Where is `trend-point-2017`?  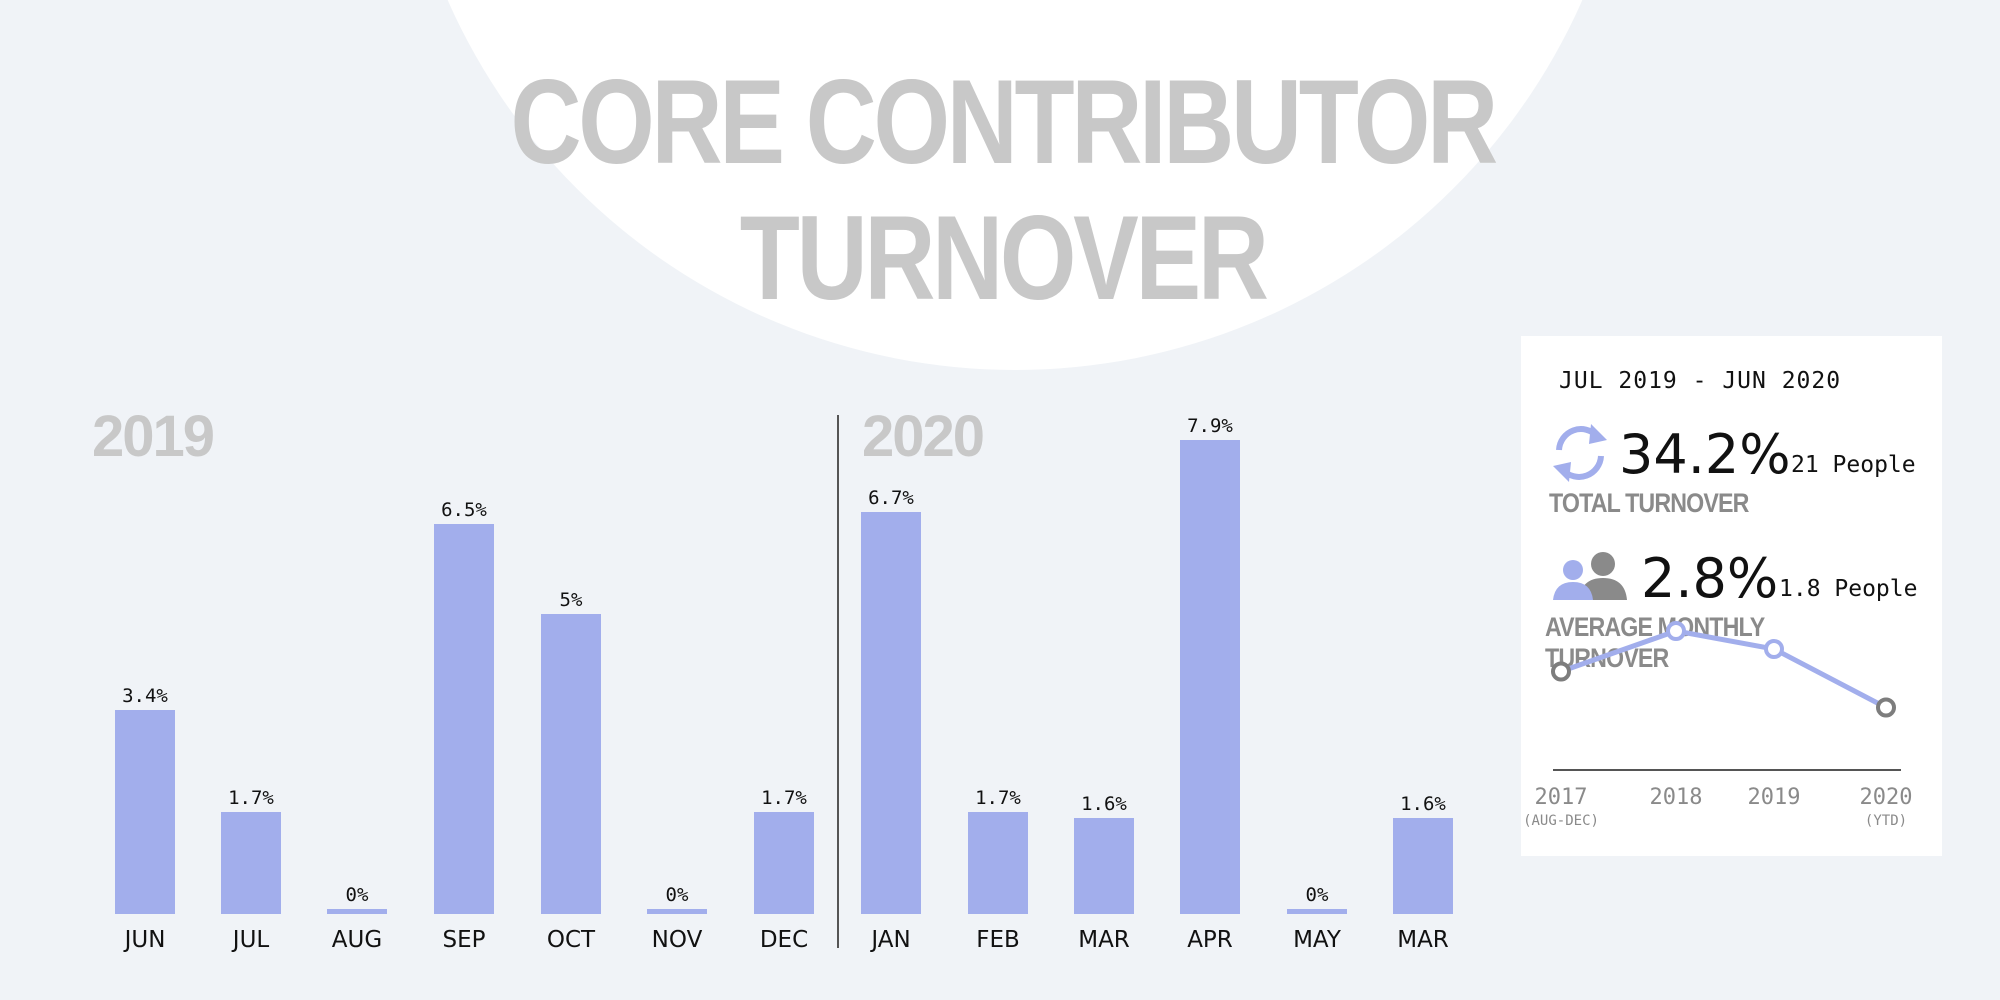
trend-point-2017 is located at coordinates (1561, 671).